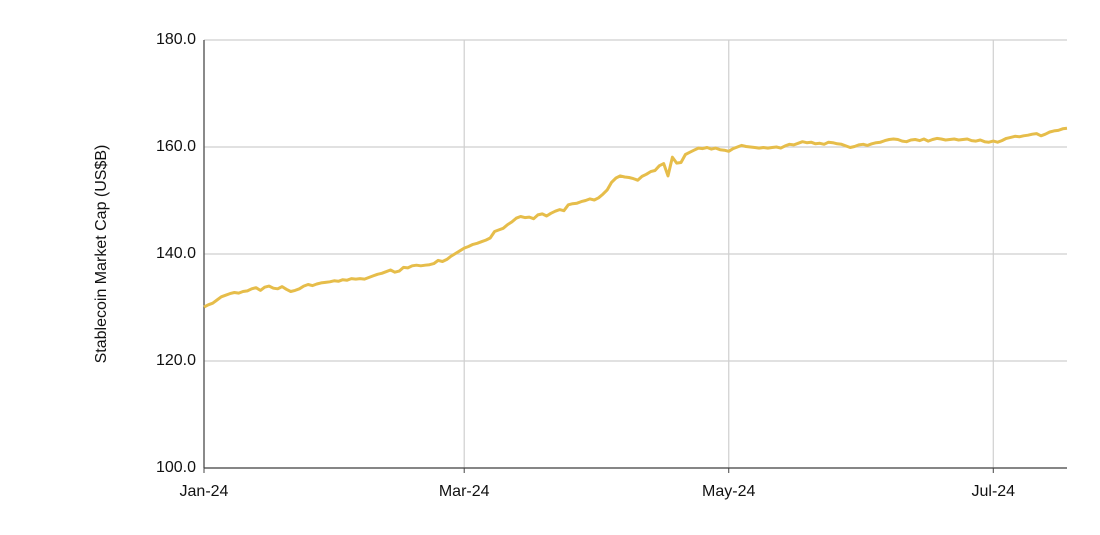 The height and width of the screenshot is (535, 1100). What do you see at coordinates (204, 491) in the screenshot?
I see `x-tick-label: Jan-24` at bounding box center [204, 491].